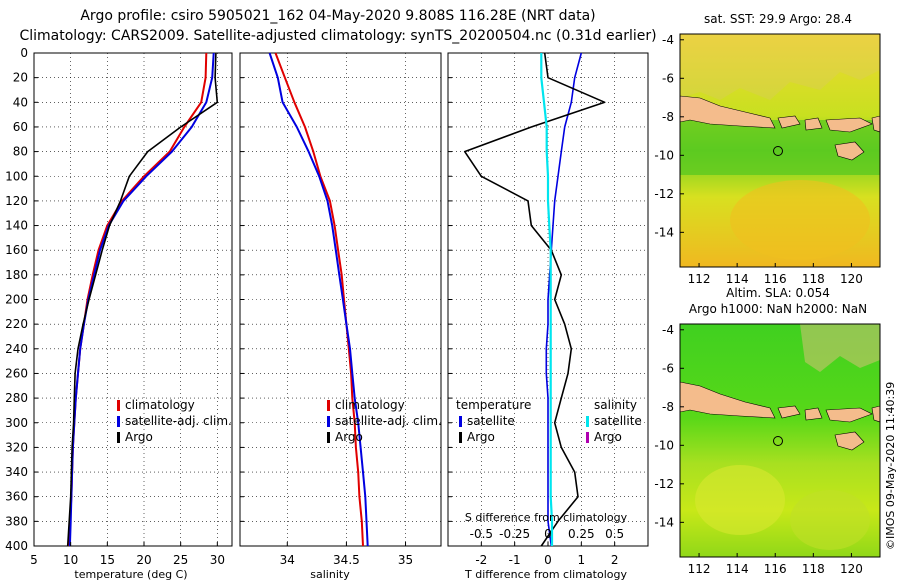  Describe the element at coordinates (16, 398) in the screenshot. I see `depth-tick-label: 280` at that location.